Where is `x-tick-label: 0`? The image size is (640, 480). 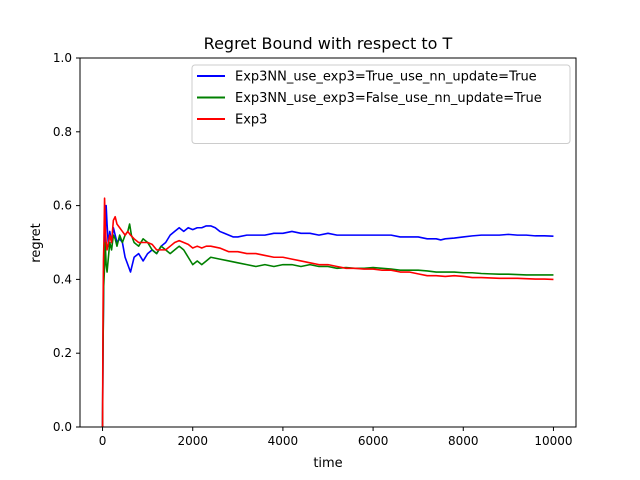 x-tick-label: 0 is located at coordinates (103, 441).